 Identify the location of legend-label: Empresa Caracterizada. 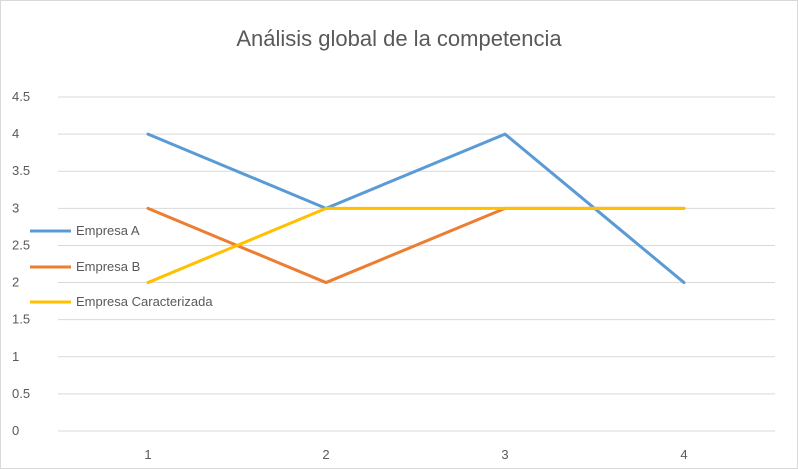
(144, 301).